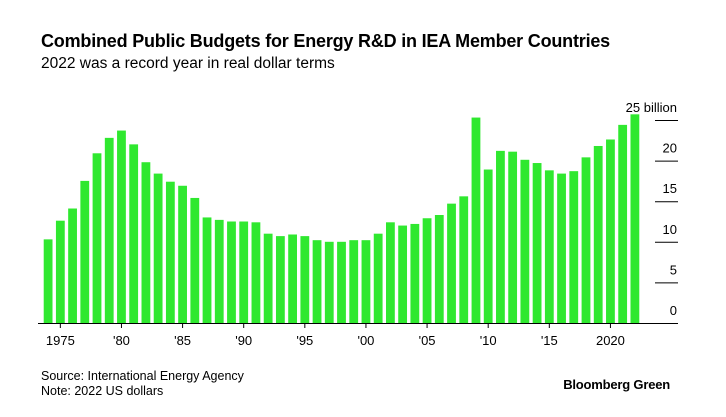 The image size is (726, 417). Describe the element at coordinates (305, 279) in the screenshot. I see `bar-1995` at that location.